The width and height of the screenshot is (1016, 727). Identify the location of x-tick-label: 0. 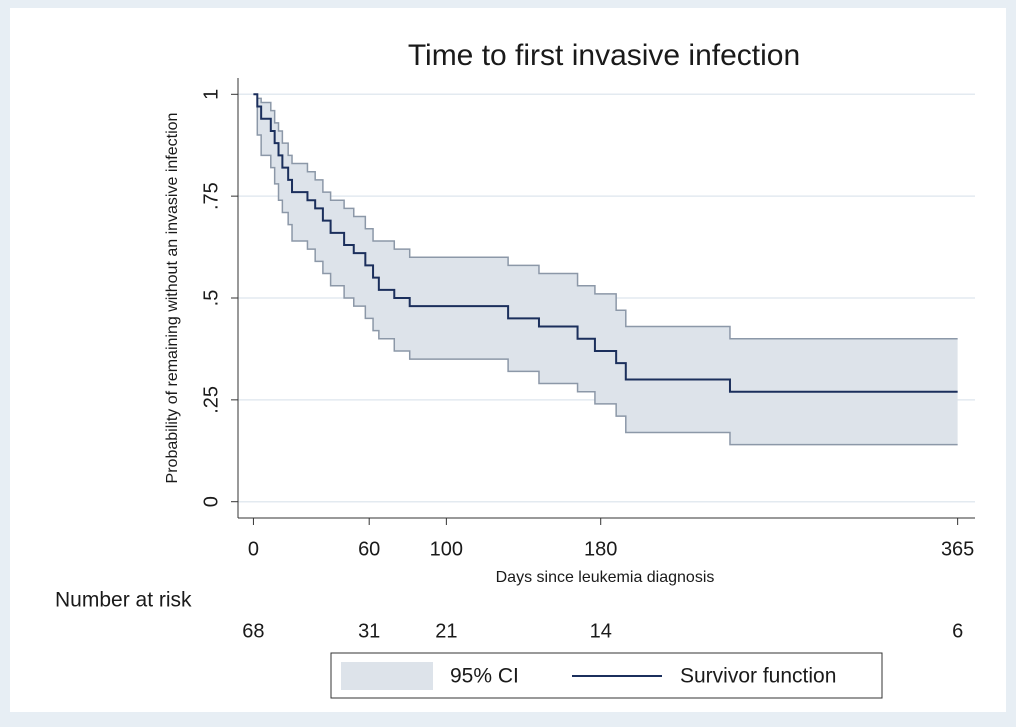
(253, 549).